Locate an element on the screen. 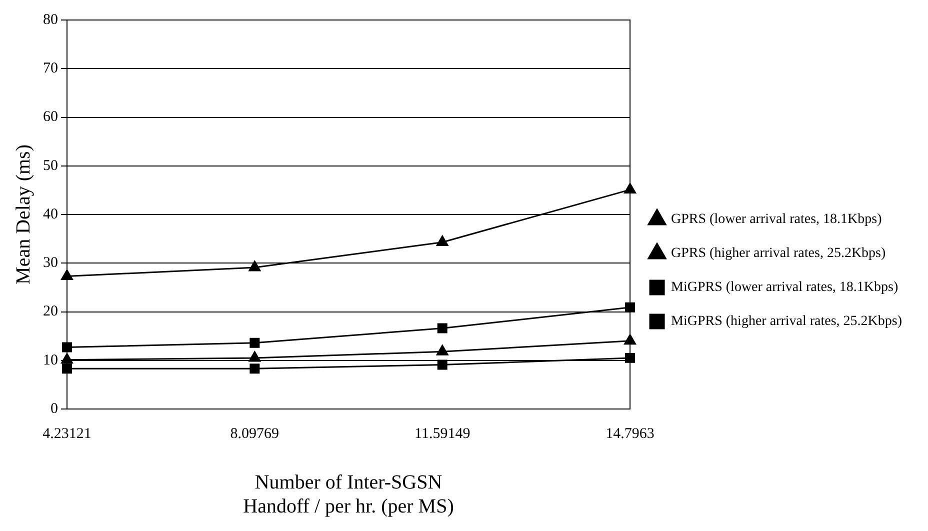 The image size is (928, 531). y-tick-label: 20 is located at coordinates (50, 312).